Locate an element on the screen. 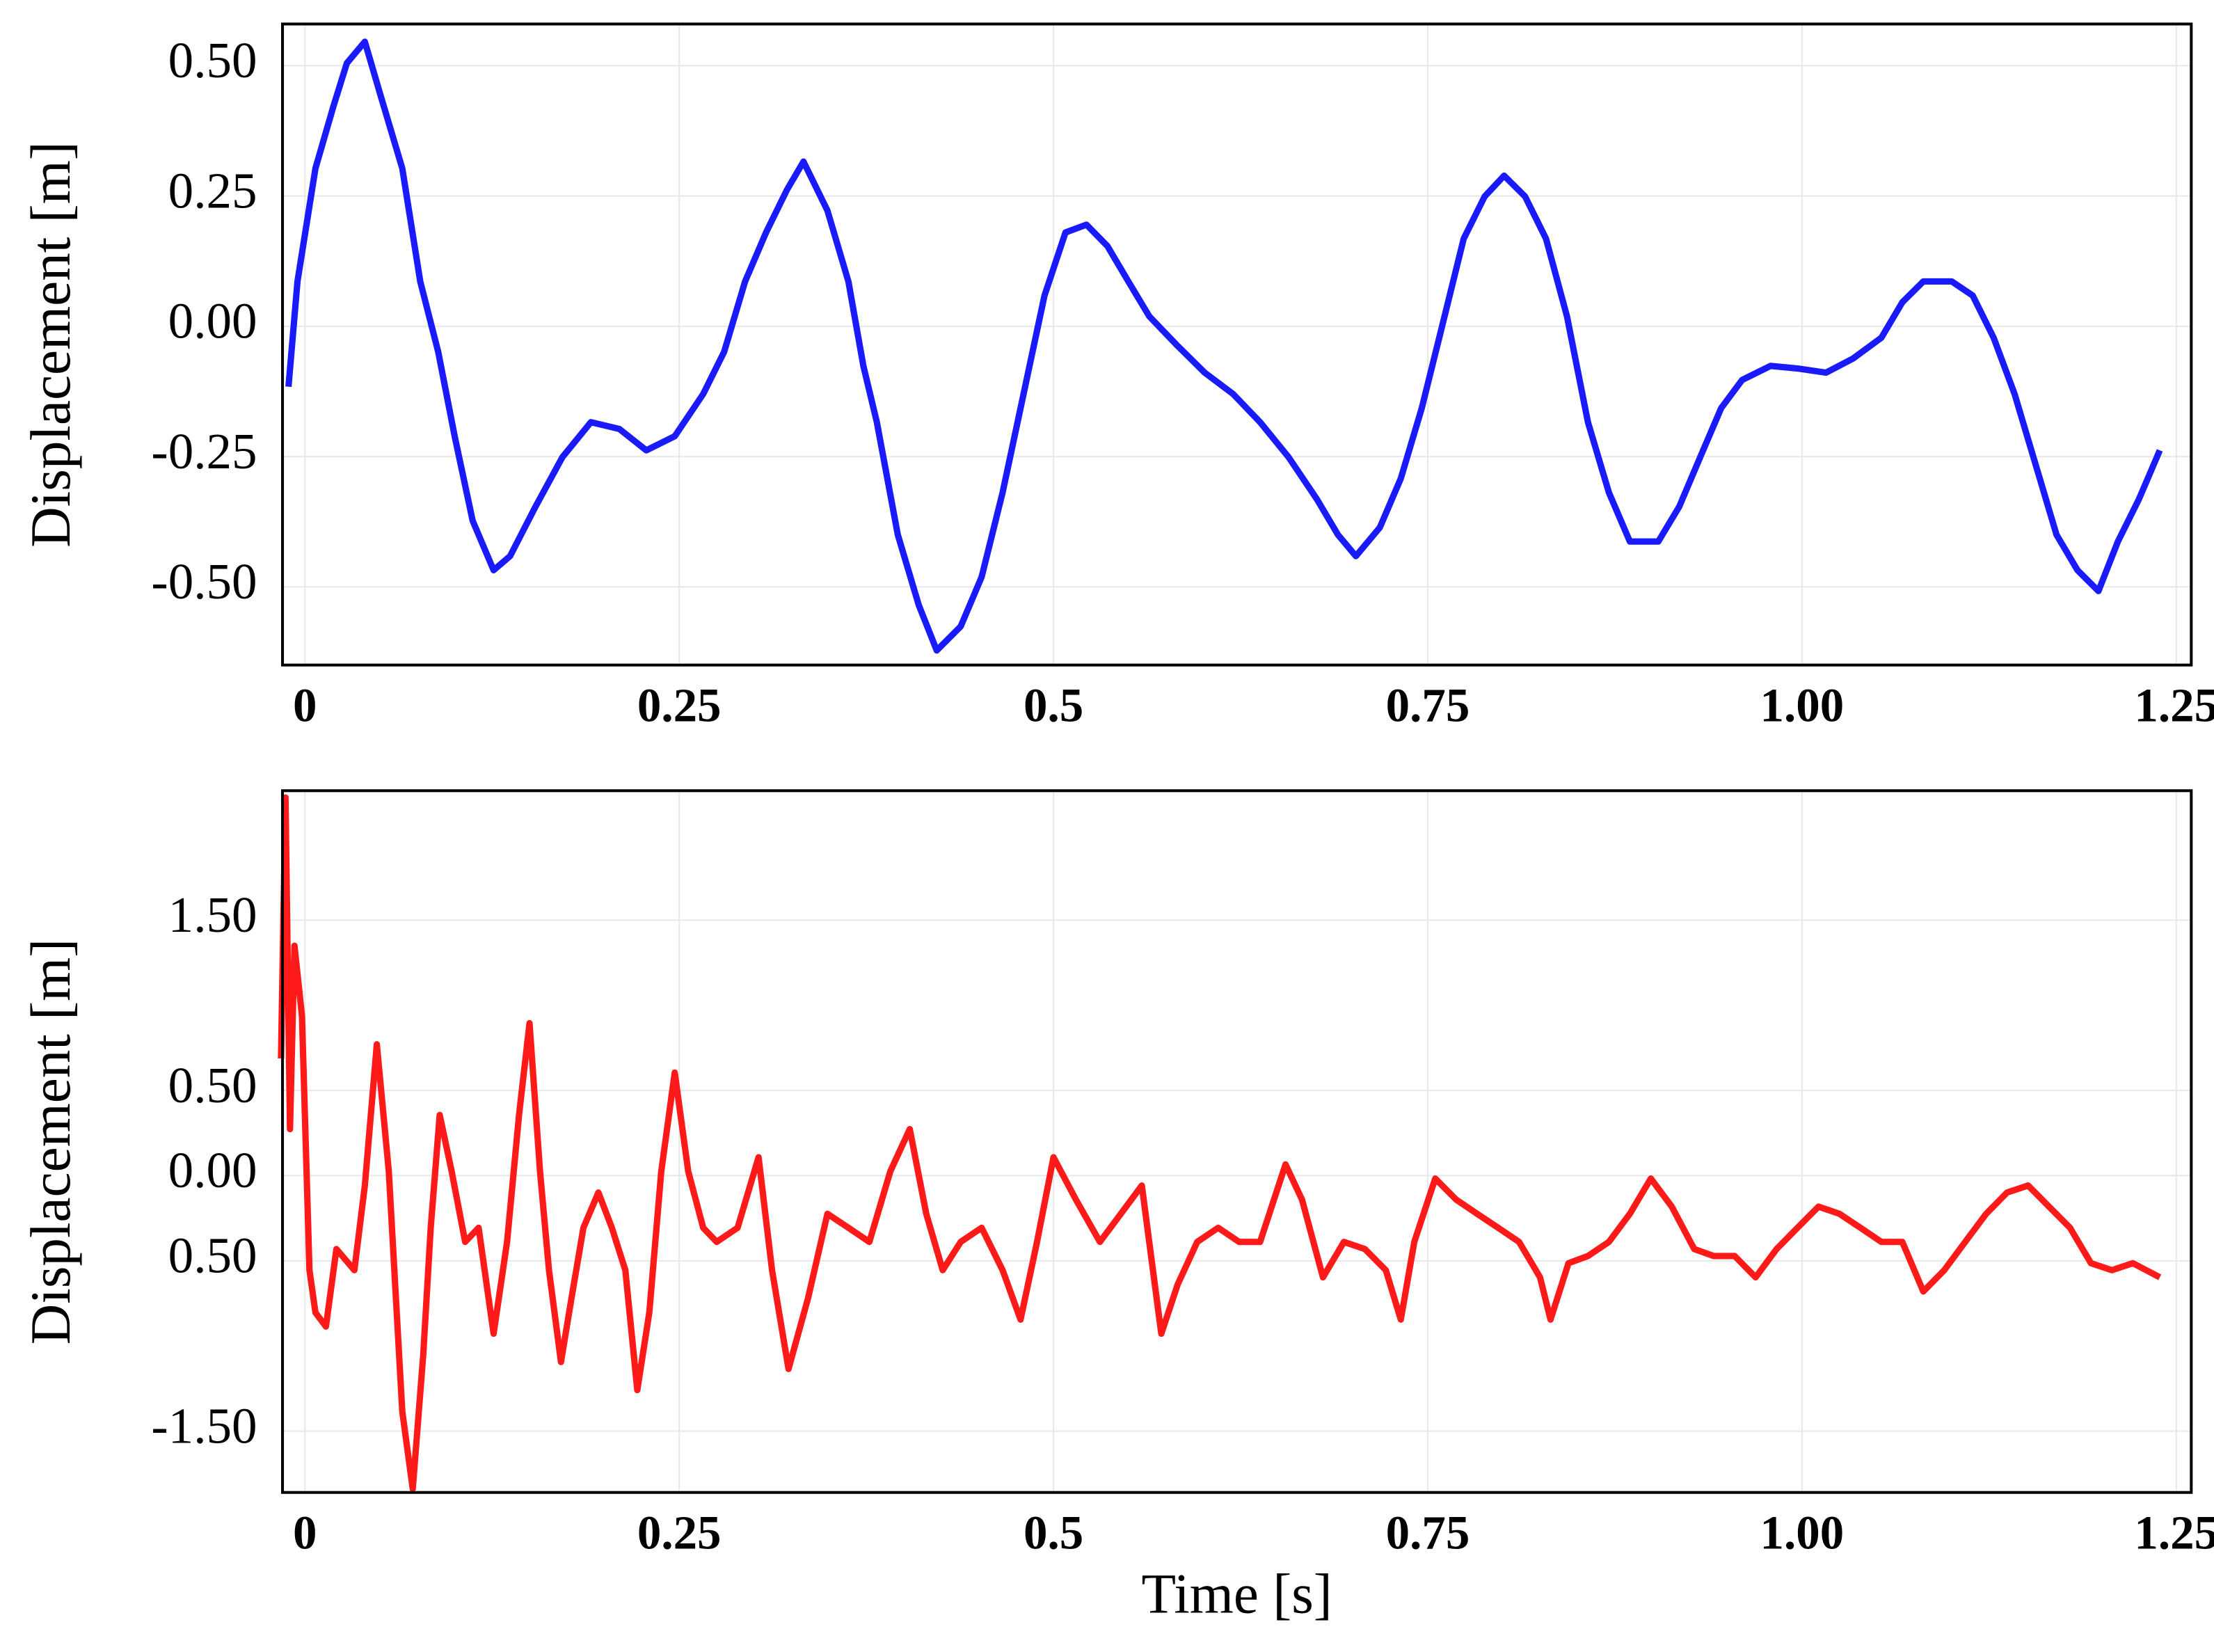 The image size is (2214, 1652). x-axis-title: Time [s] is located at coordinates (1237, 1594).